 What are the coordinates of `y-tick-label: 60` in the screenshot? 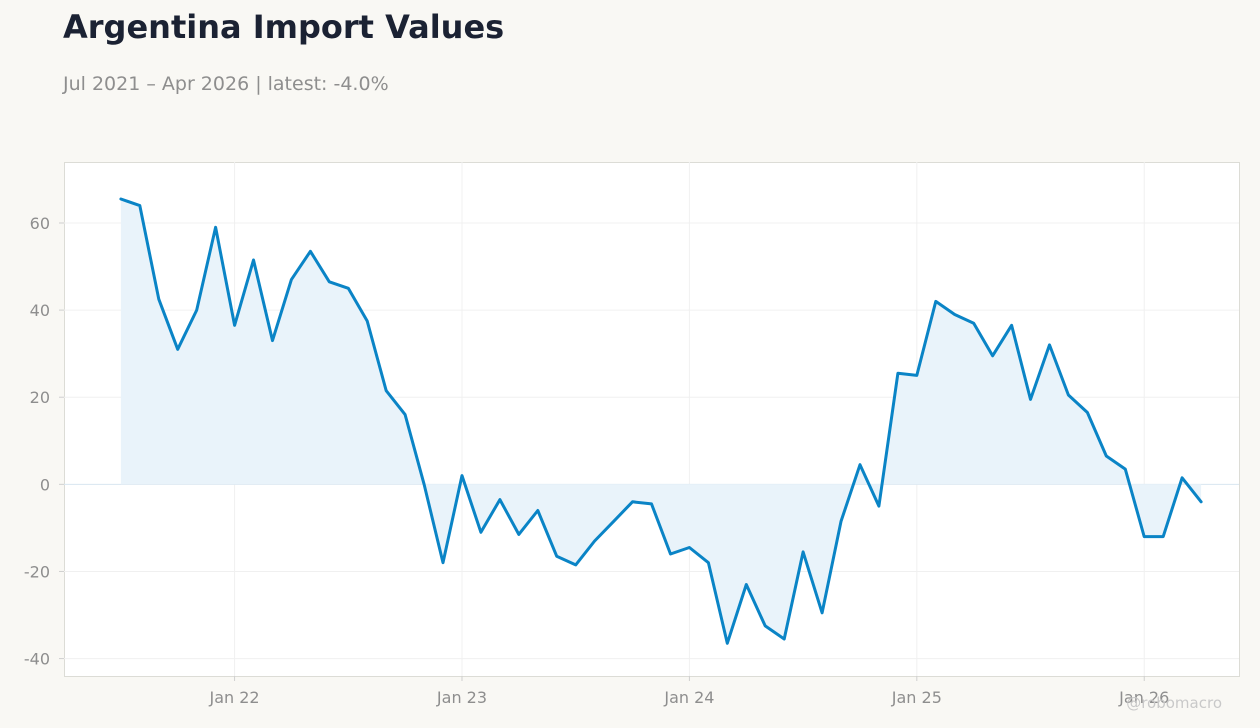 It's located at (40, 223).